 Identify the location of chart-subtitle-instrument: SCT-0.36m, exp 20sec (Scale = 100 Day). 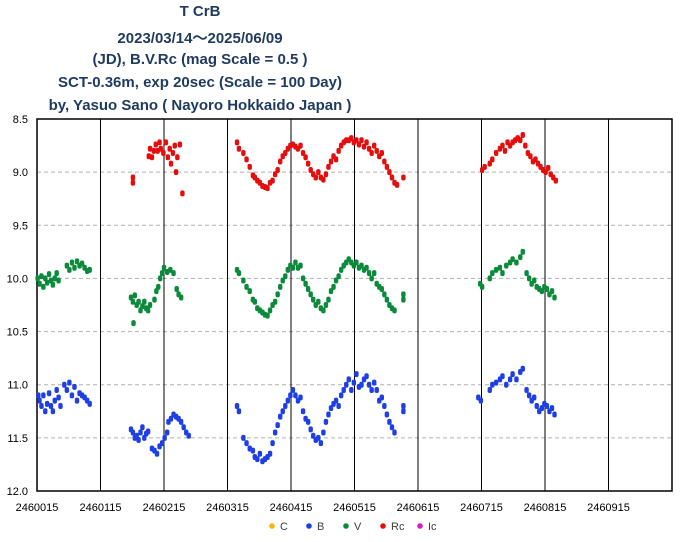
(200, 82).